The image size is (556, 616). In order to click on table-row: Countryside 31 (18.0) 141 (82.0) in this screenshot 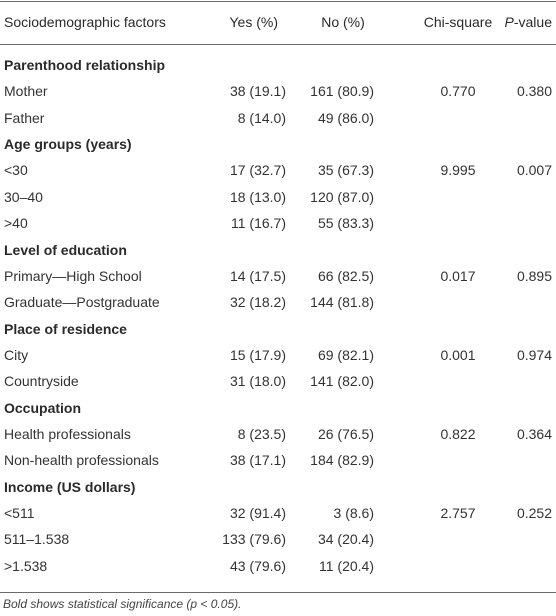, I will do `click(278, 381)`.